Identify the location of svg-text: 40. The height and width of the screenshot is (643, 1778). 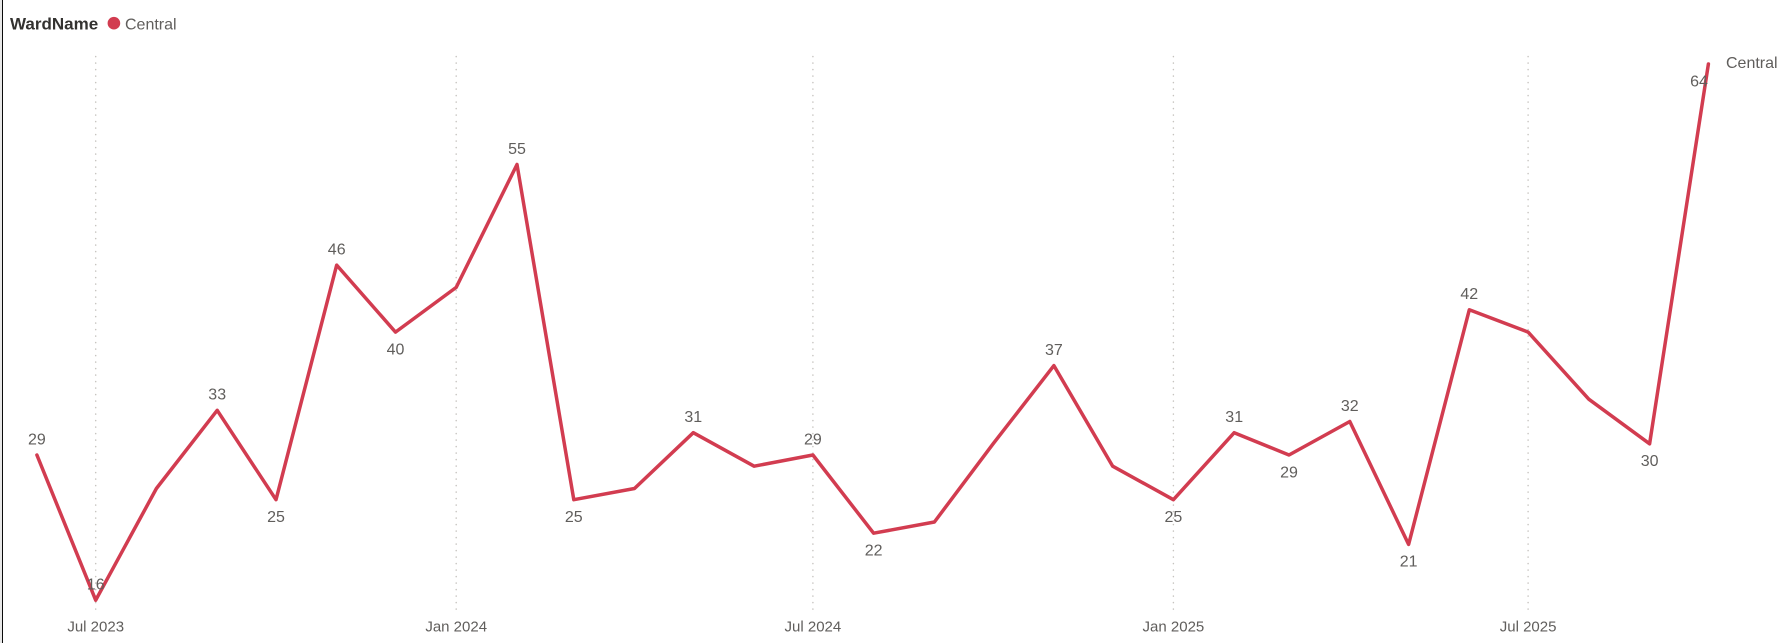
(396, 349).